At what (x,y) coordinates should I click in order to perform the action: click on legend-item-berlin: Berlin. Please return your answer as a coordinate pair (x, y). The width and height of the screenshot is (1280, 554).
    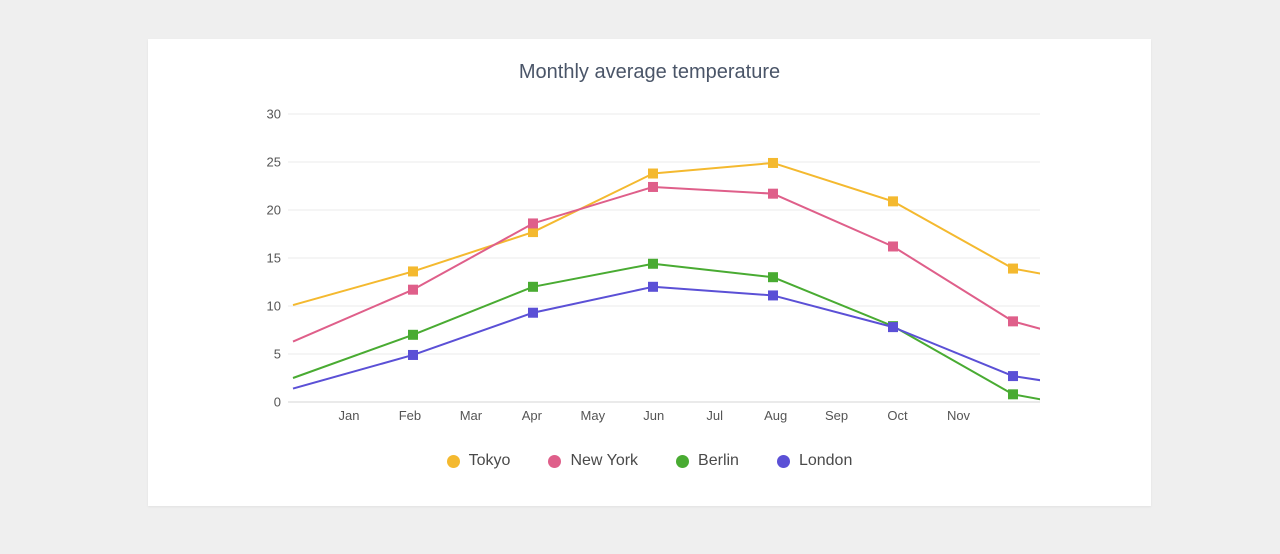
    Looking at the image, I should click on (707, 461).